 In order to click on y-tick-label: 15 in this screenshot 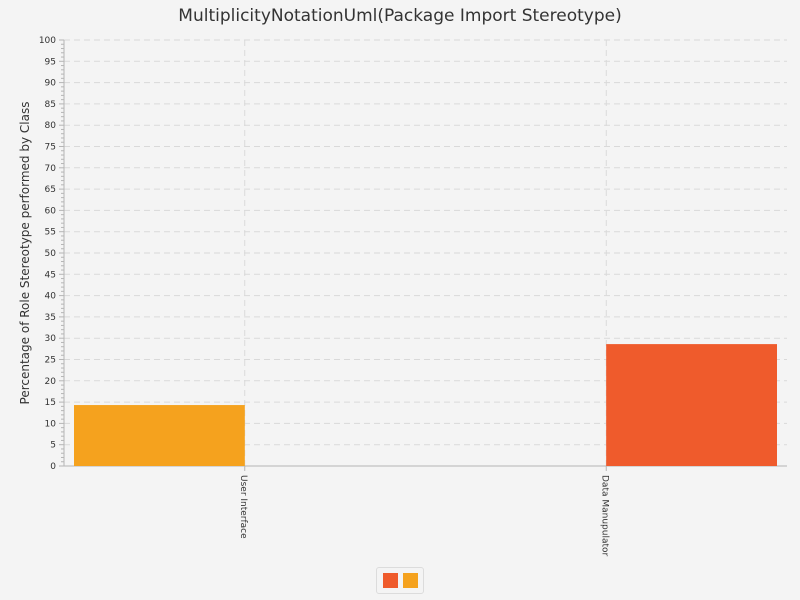, I will do `click(50, 403)`.